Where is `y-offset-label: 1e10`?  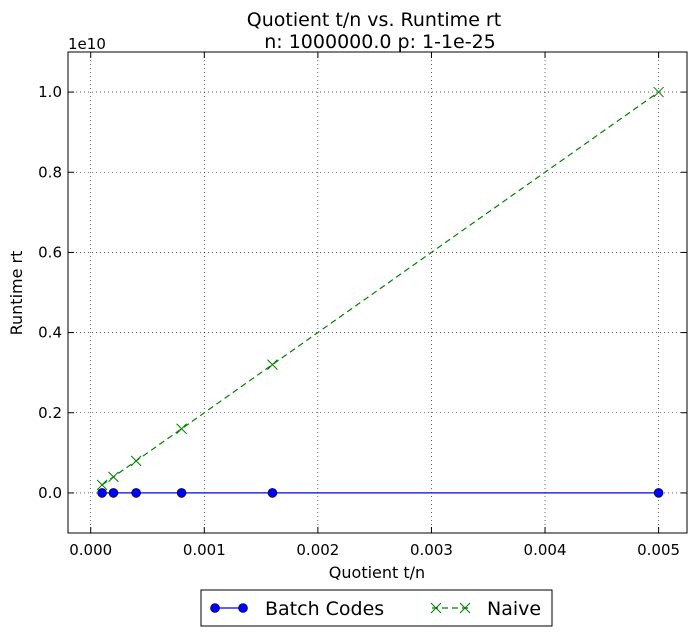
y-offset-label: 1e10 is located at coordinates (87, 44).